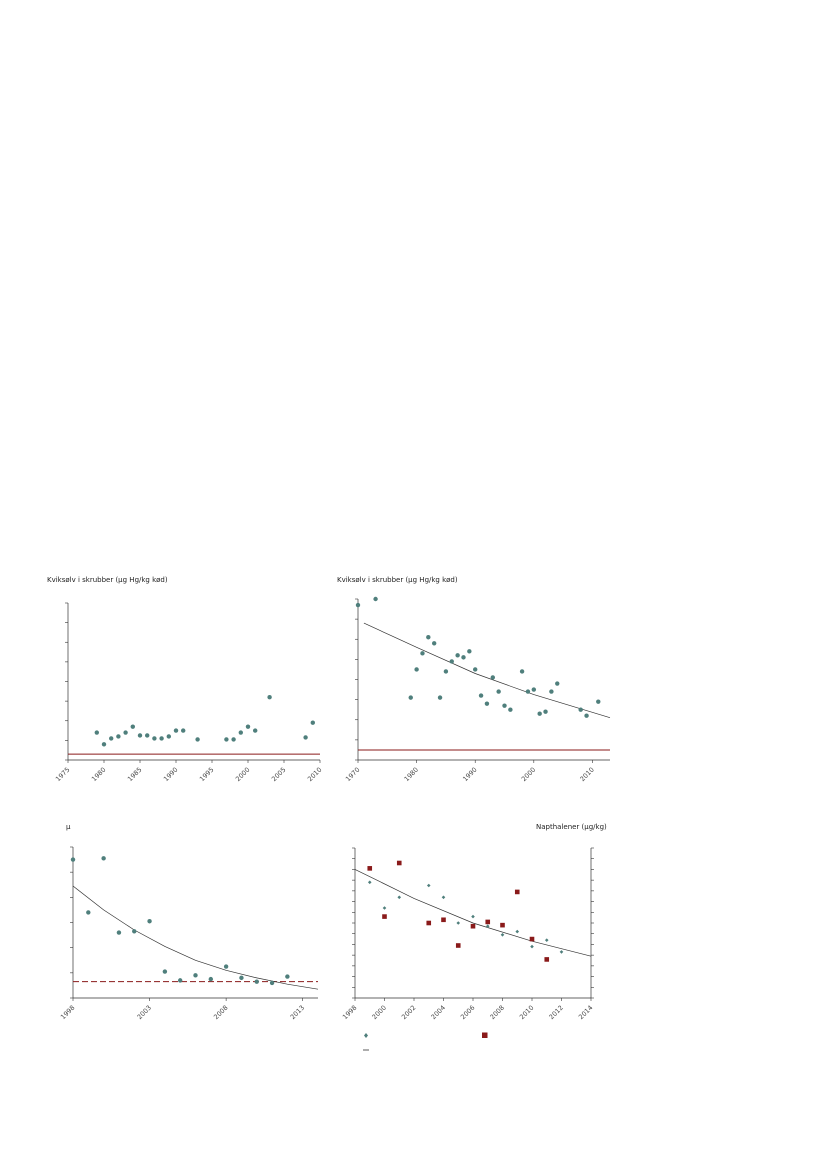 This screenshot has height=1169, width=827. Describe the element at coordinates (206, 774) in the screenshot. I see `x-tick-label: 1995` at that location.